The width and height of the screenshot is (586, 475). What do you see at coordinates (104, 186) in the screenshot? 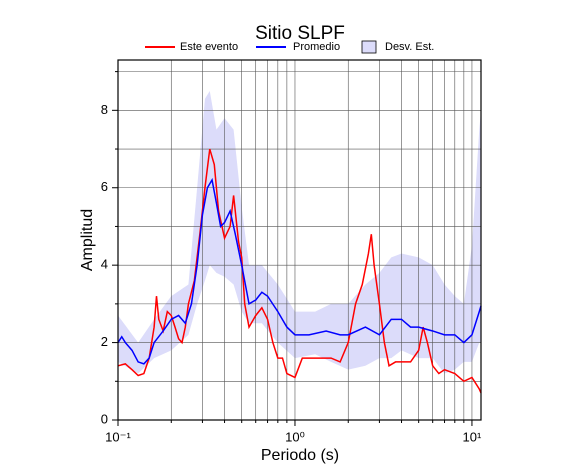
I see `y-tick-label: 6` at bounding box center [104, 186].